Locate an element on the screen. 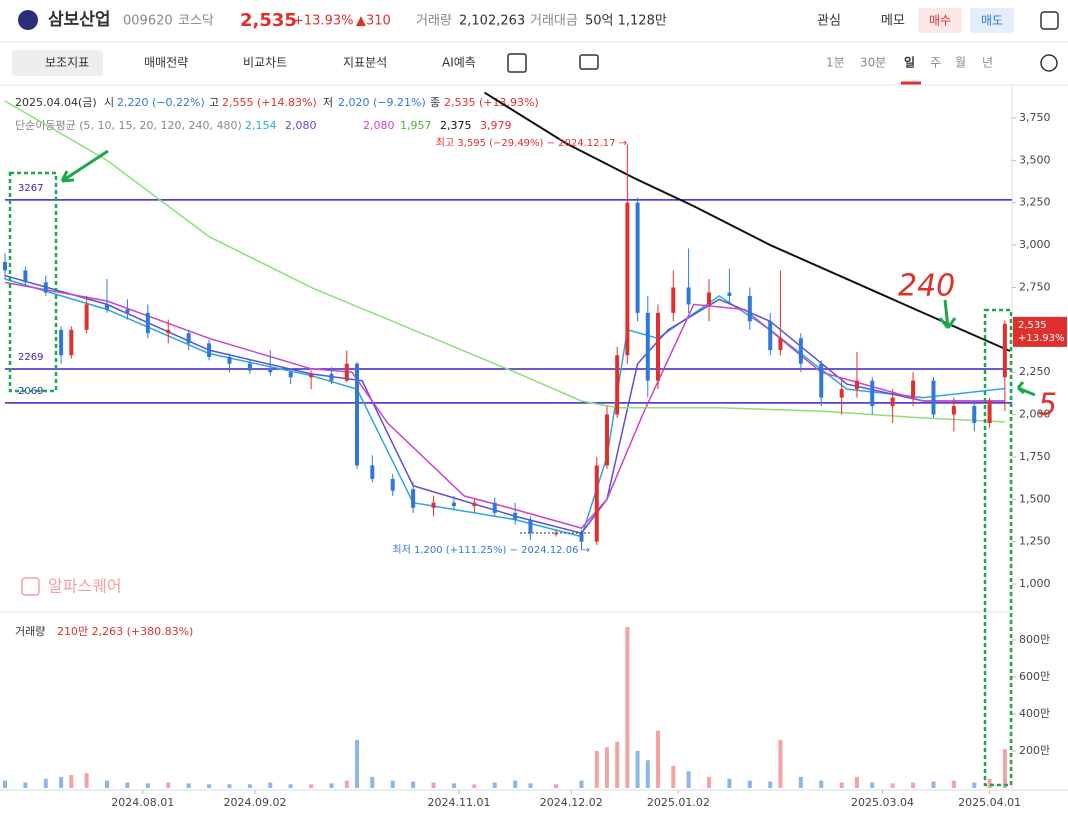  y-tick-label: 600만 is located at coordinates (1034, 676).